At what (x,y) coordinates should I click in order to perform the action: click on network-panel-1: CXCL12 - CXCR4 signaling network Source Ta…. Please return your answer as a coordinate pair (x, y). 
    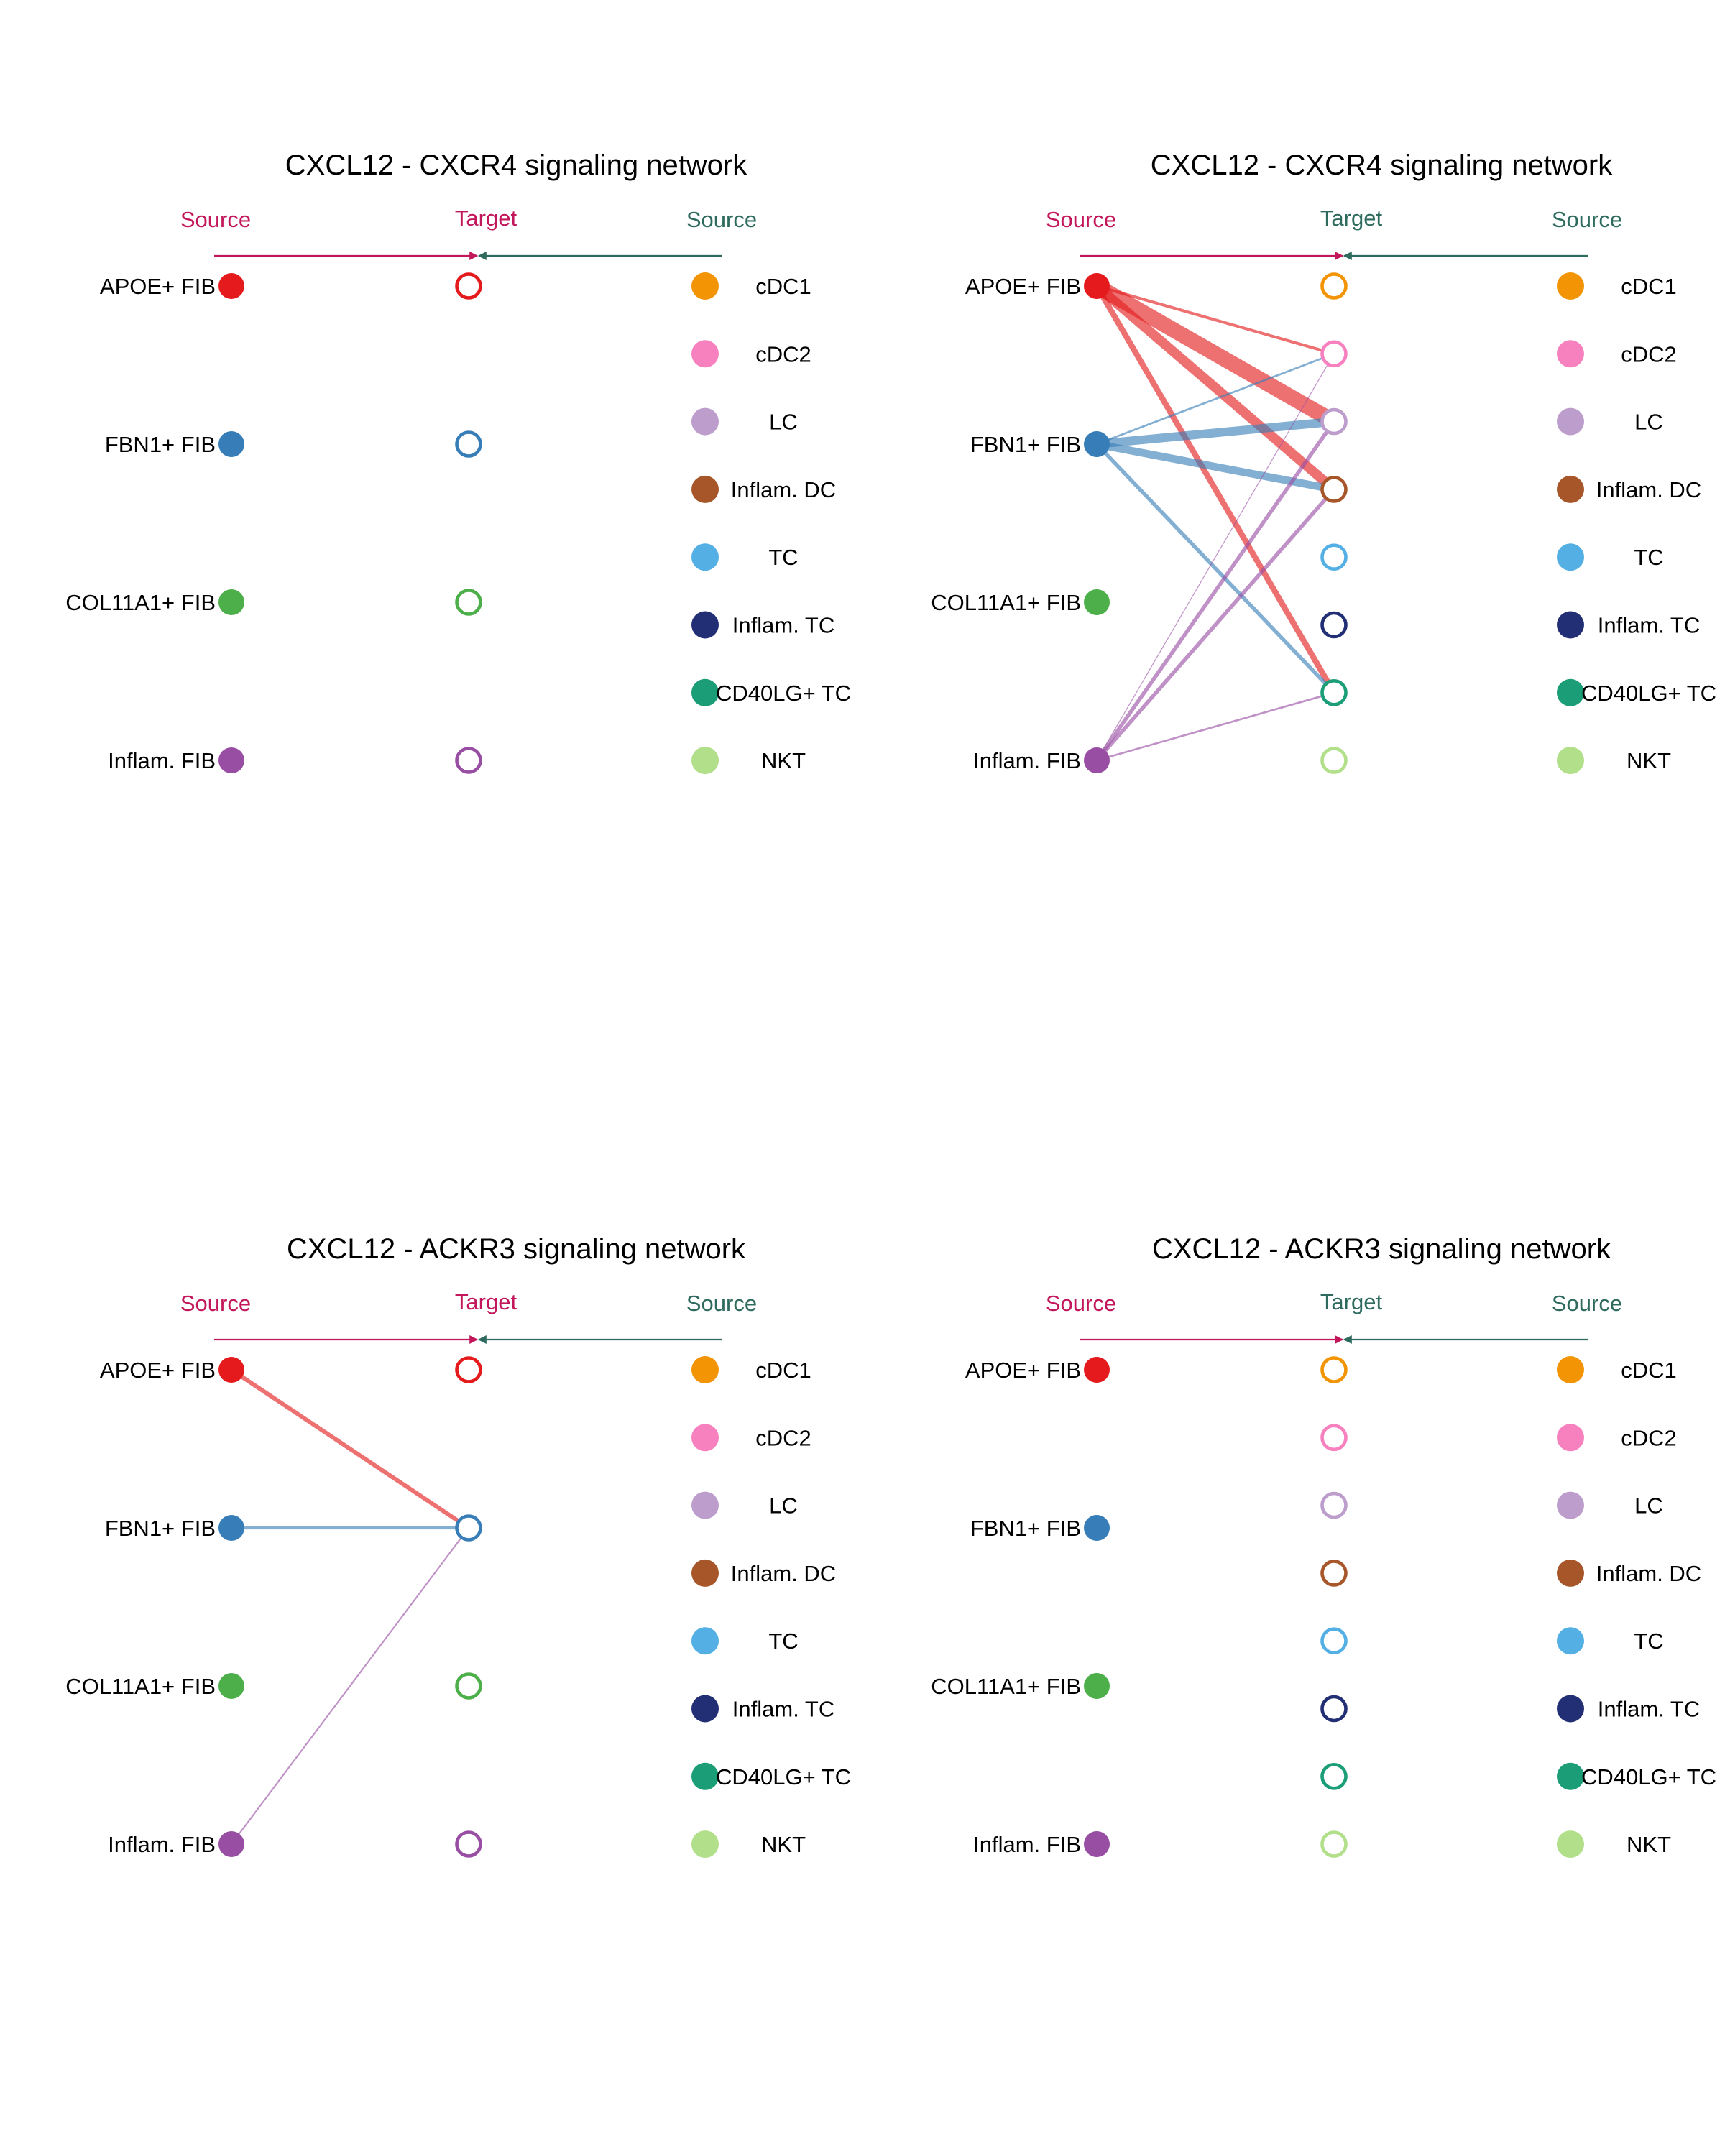
    Looking at the image, I should click on (458, 462).